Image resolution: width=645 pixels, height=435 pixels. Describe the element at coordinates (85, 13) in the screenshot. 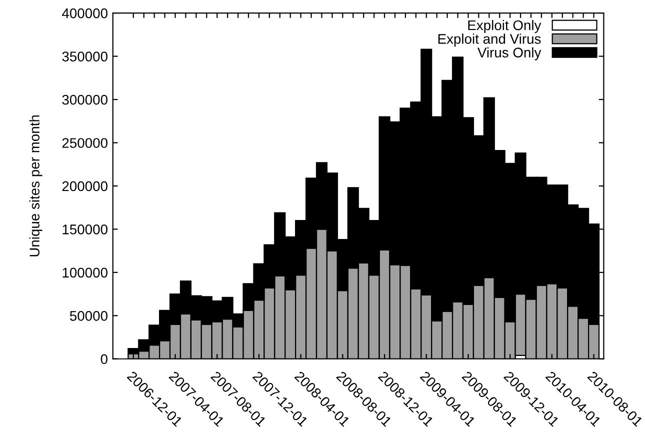

I see `y-tick-label: 400000` at that location.